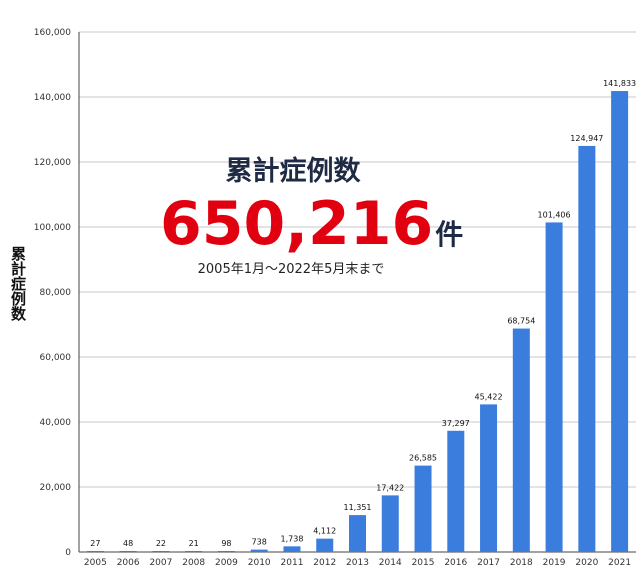 This screenshot has width=640, height=572. I want to click on annotation-total-line: 650,216件, so click(311, 224).